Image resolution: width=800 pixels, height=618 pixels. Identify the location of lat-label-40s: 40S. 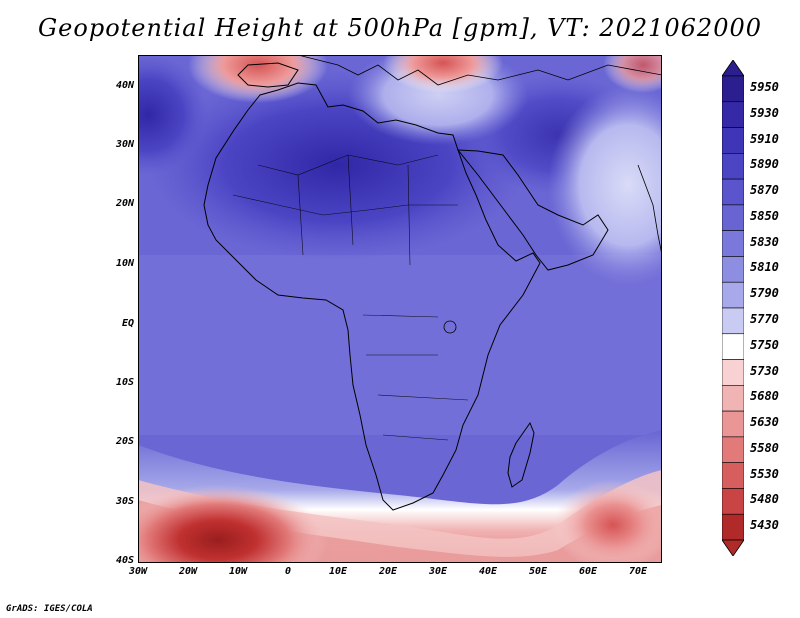
(124, 560).